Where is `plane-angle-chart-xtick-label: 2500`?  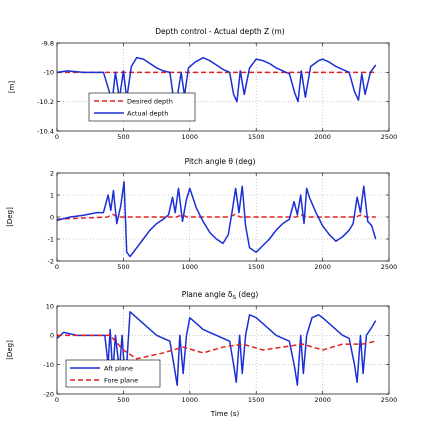 plane-angle-chart-xtick-label: 2500 is located at coordinates (389, 400).